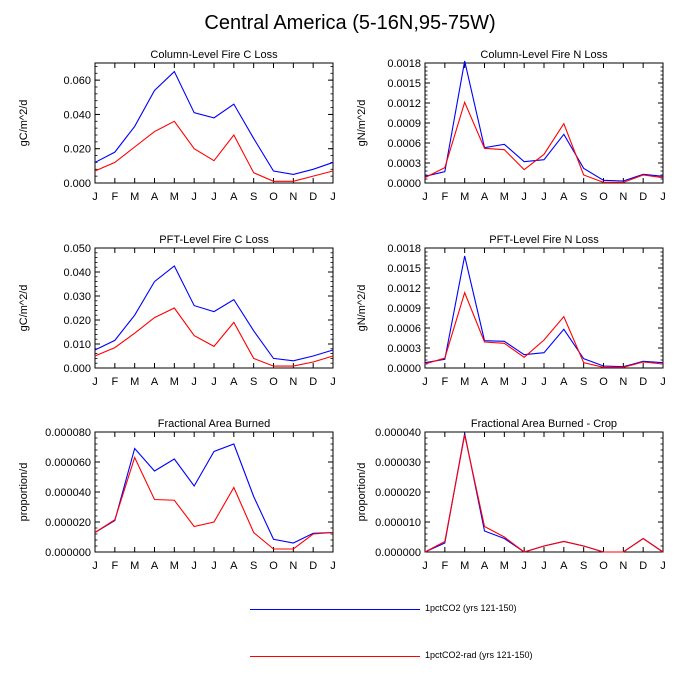 This screenshot has width=700, height=700. Describe the element at coordinates (68, 463) in the screenshot. I see `y-tick-label: 0.000060` at that location.